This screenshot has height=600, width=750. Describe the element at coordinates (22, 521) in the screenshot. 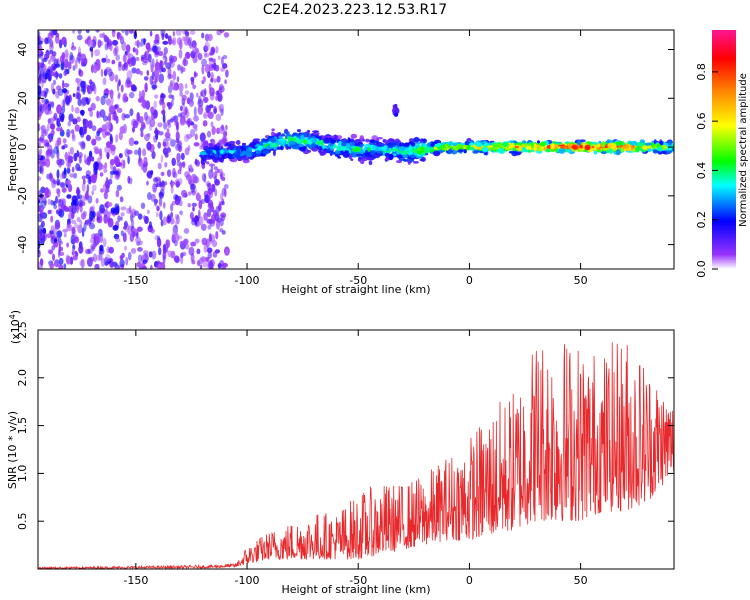

I see `y-tick-label: 0.5` at that location.